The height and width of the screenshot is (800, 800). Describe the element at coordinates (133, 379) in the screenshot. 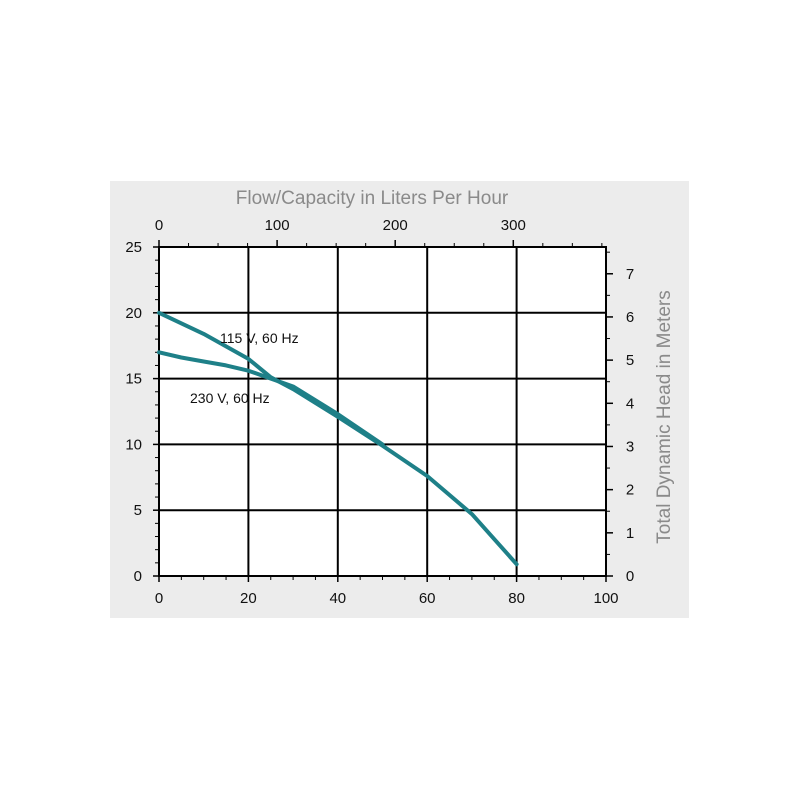

I see `y-tick-label: 15` at that location.